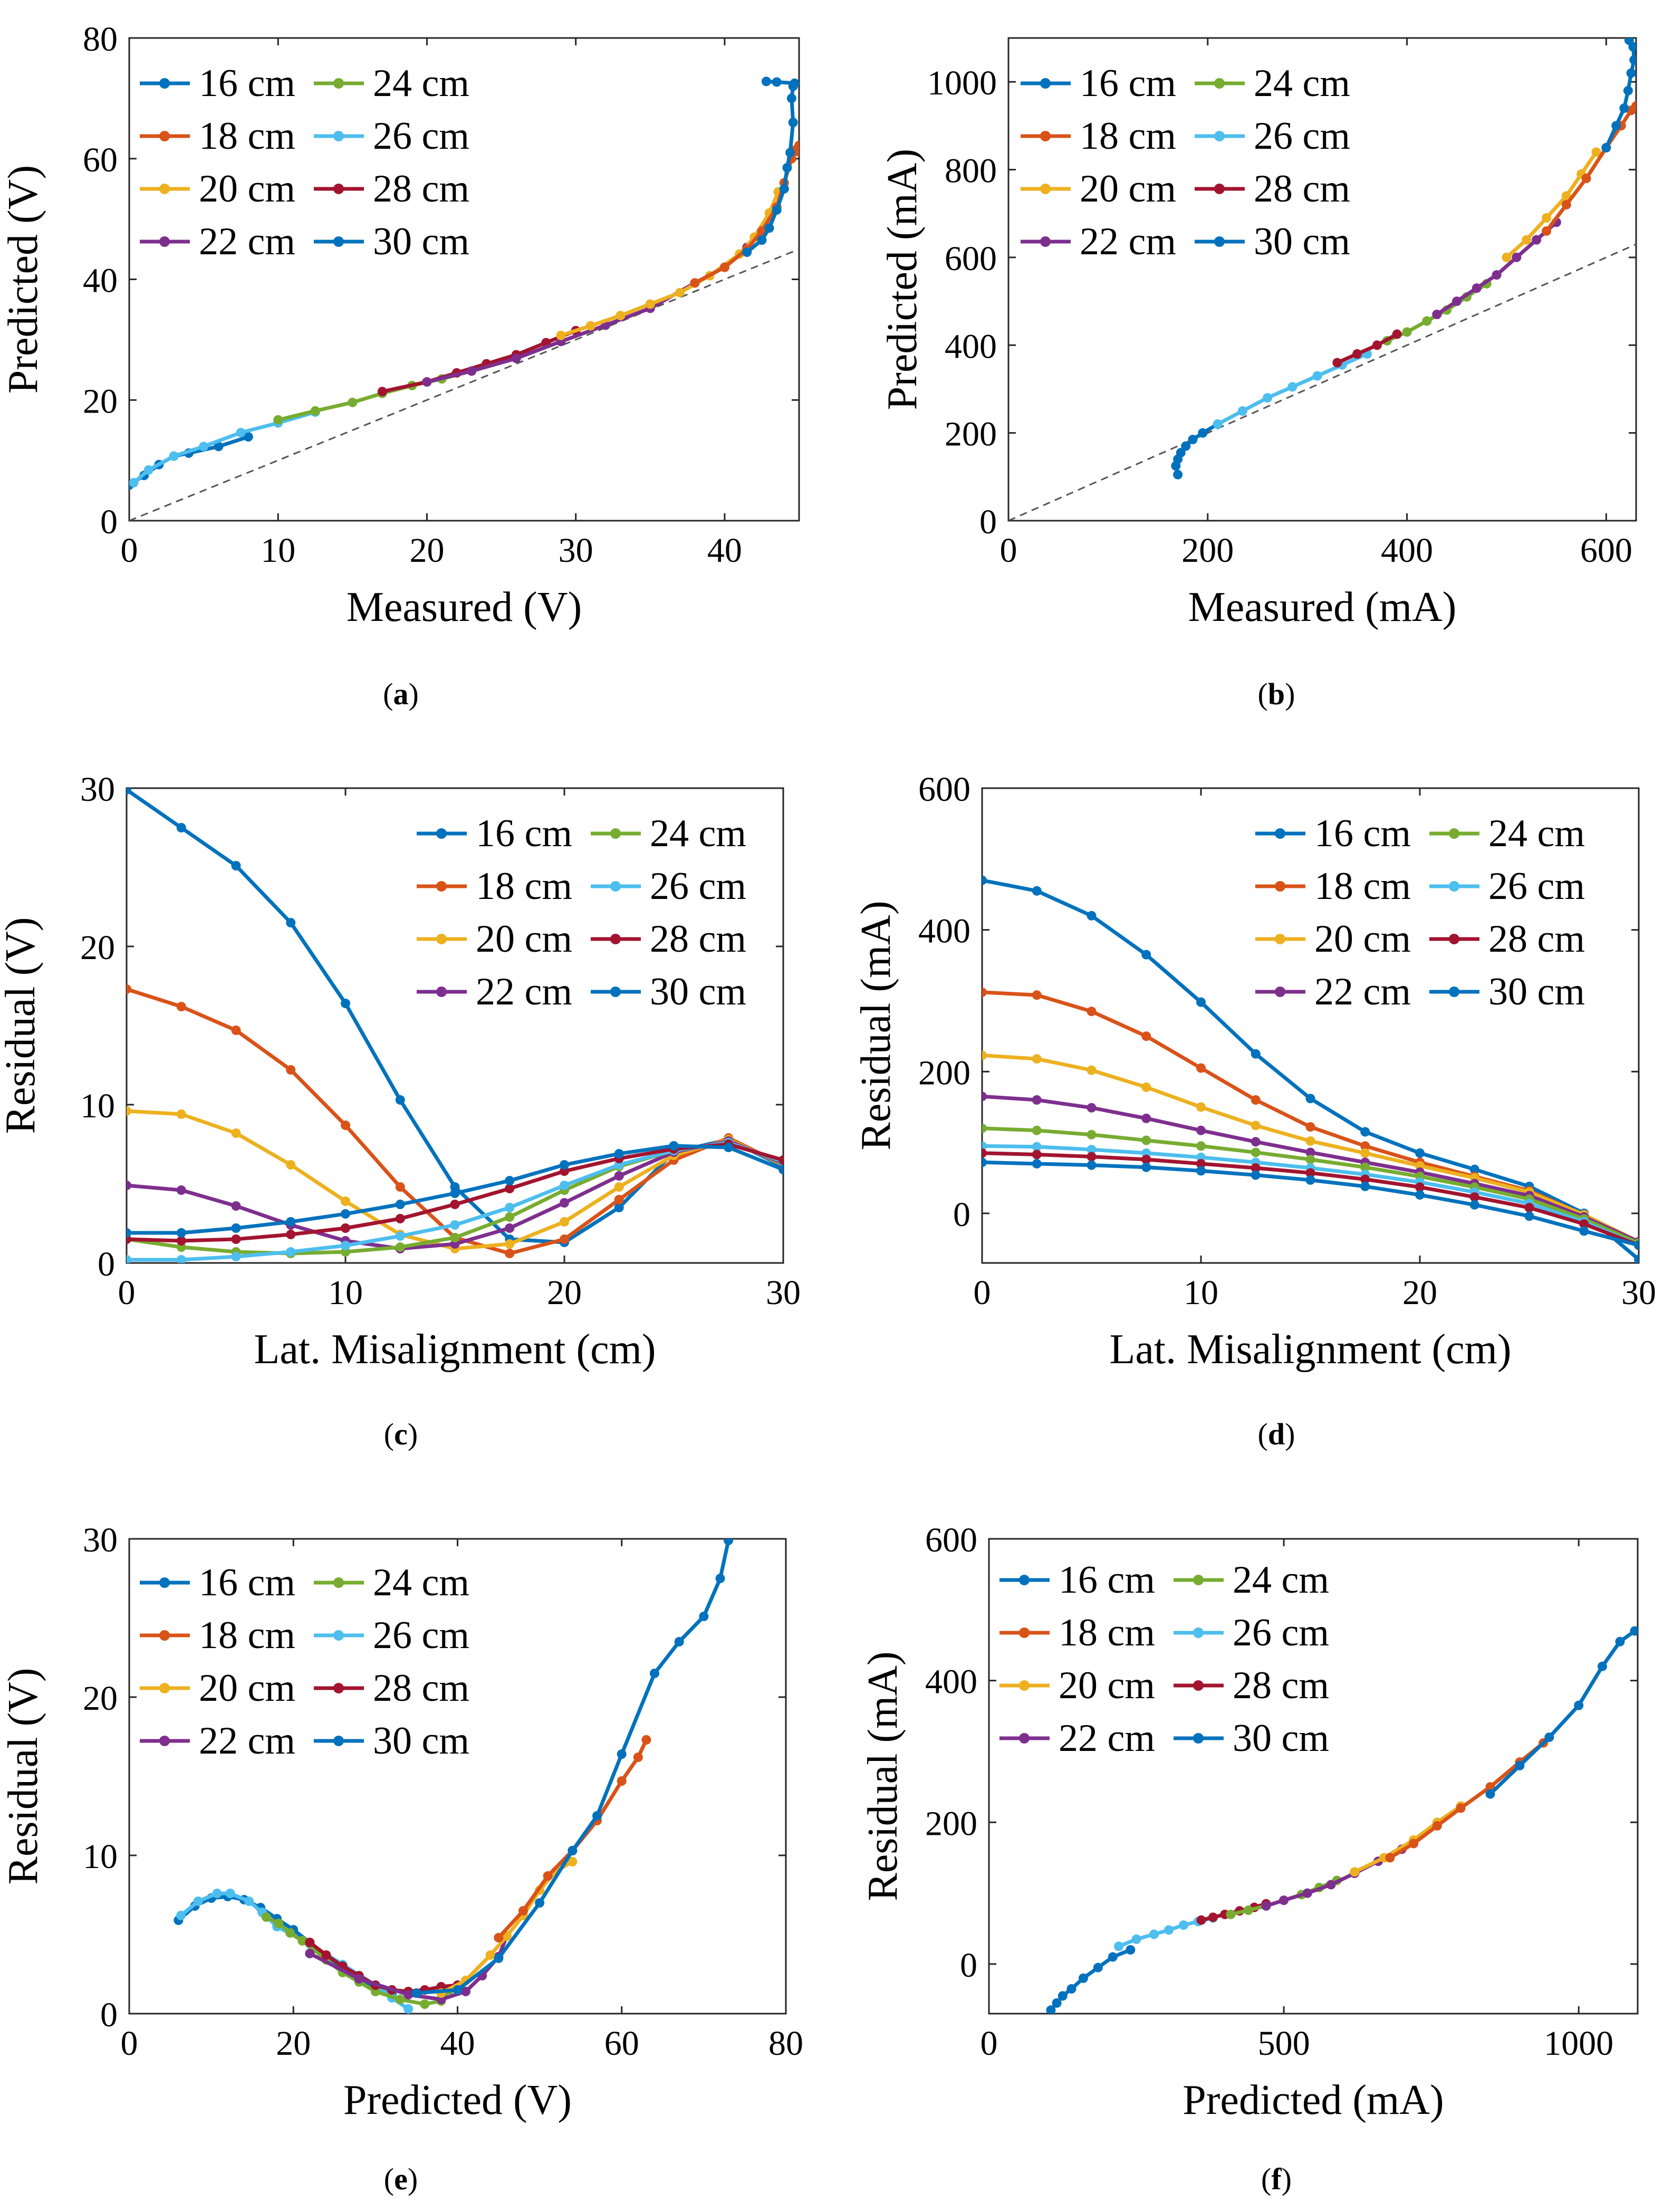 This screenshot has height=2212, width=1663. I want to click on panel-caption: (b), so click(1277, 694).